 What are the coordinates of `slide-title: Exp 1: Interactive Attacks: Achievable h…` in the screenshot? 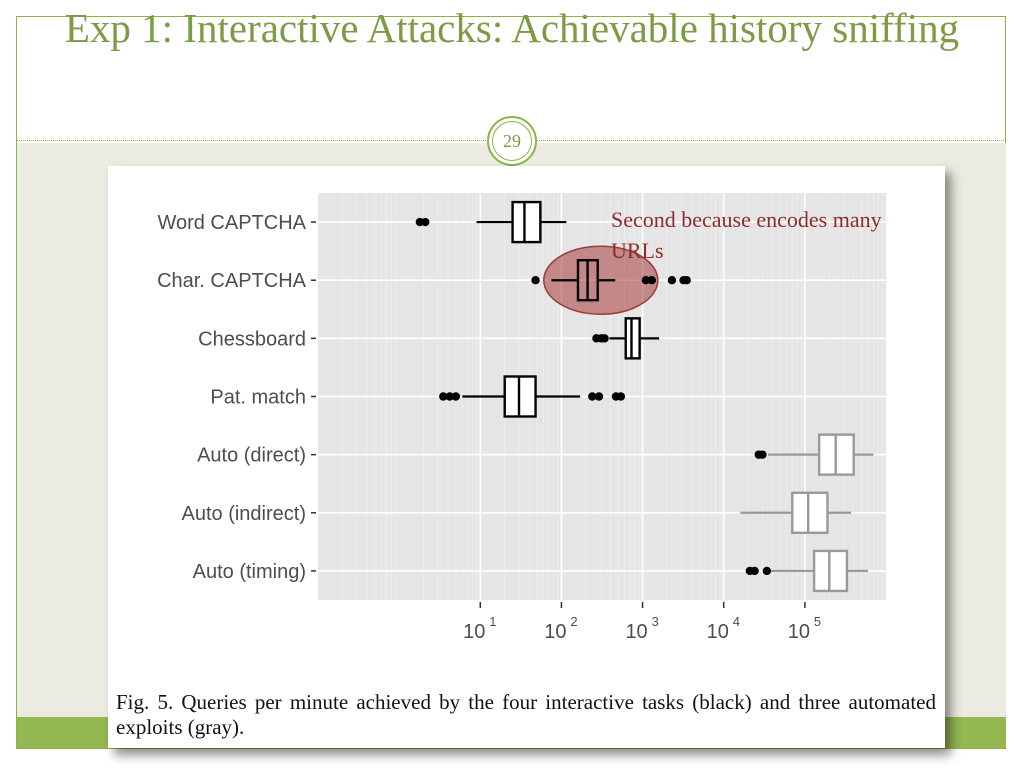 It's located at (512, 28).